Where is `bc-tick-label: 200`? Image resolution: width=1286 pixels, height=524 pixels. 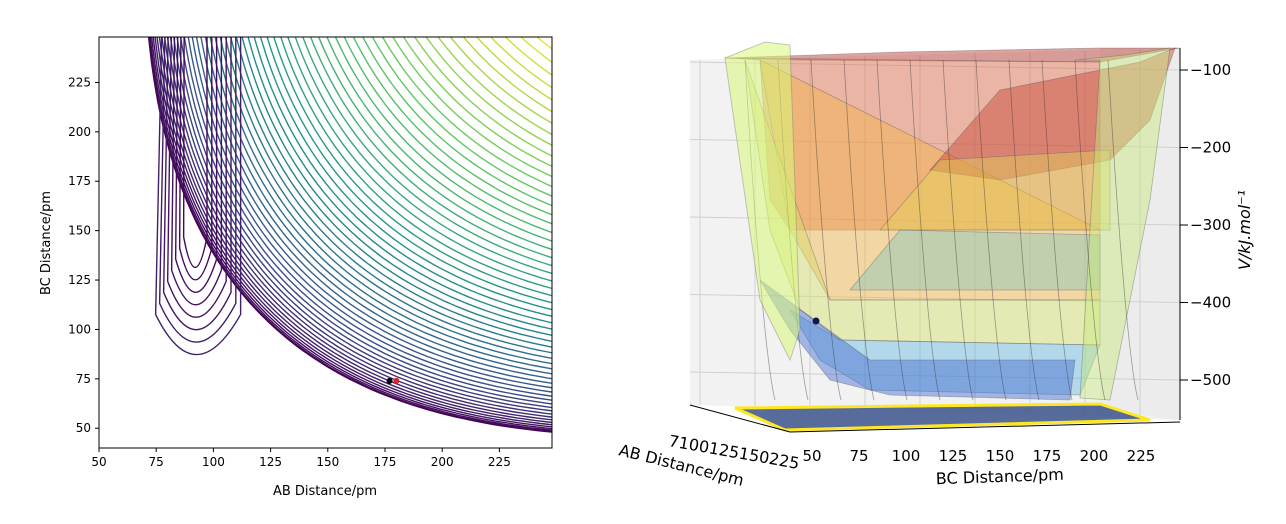 bc-tick-label: 200 is located at coordinates (1094, 456).